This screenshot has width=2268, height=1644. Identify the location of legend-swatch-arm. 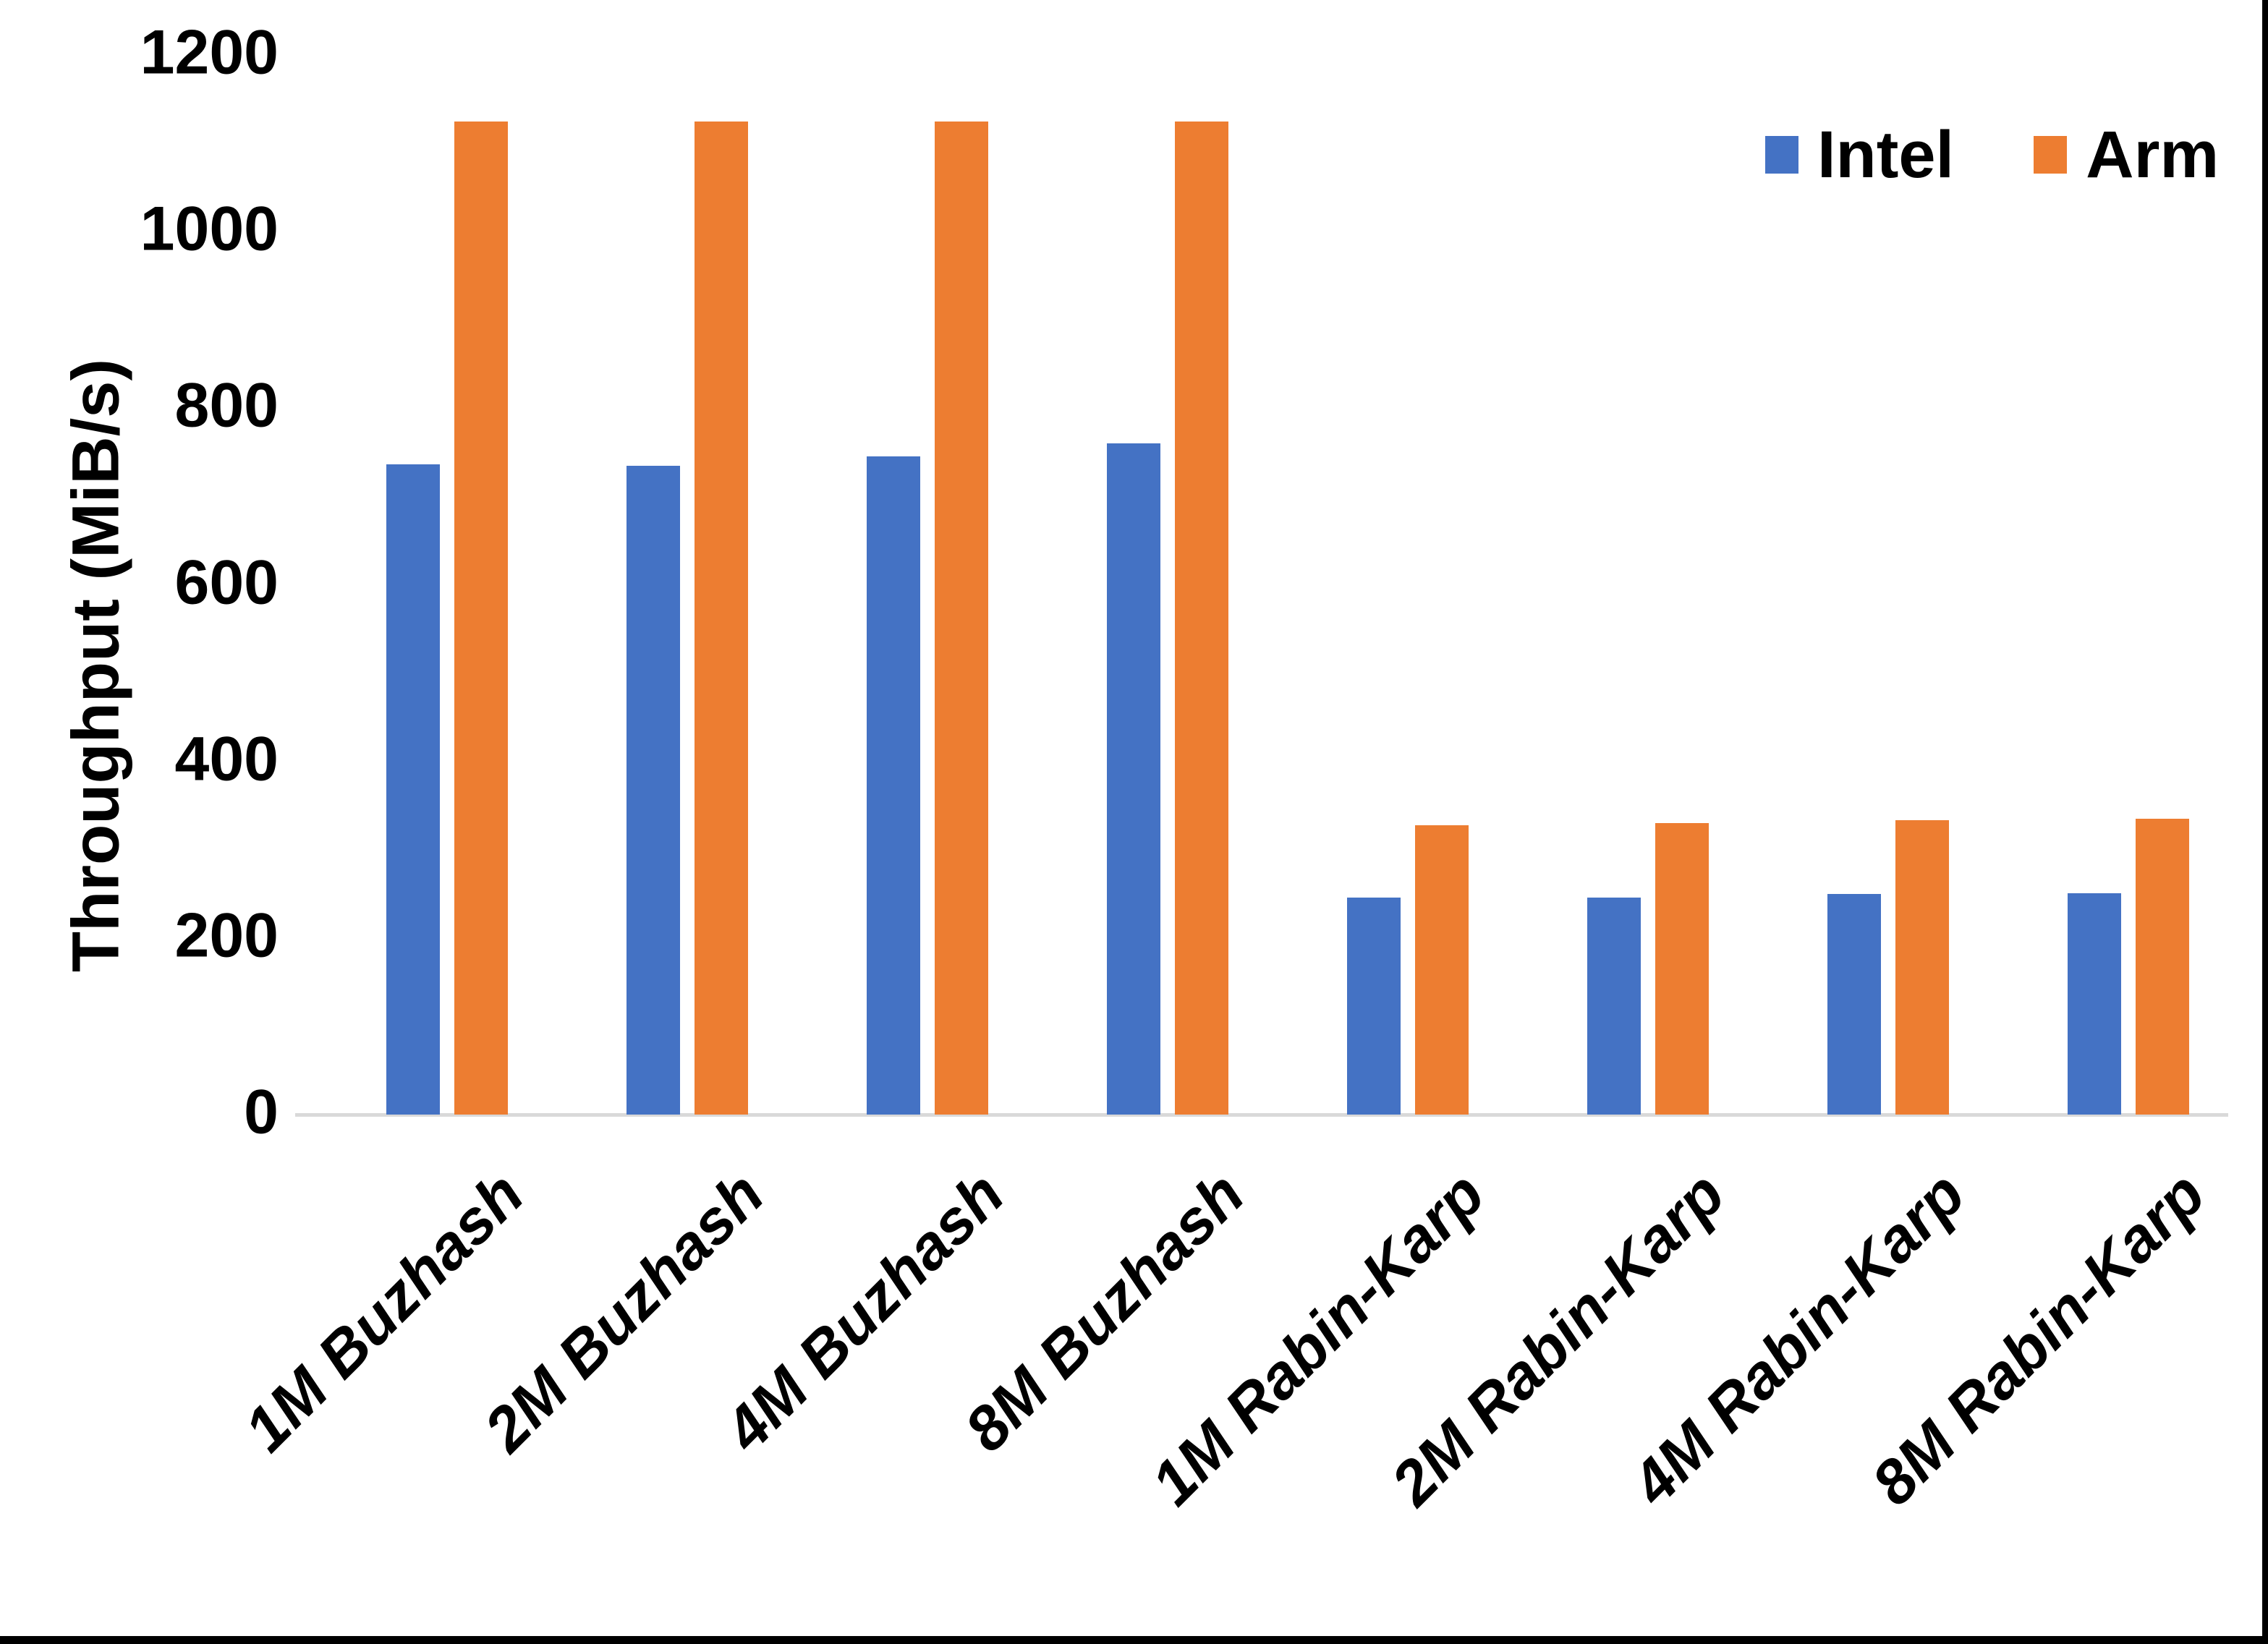
(2051, 155).